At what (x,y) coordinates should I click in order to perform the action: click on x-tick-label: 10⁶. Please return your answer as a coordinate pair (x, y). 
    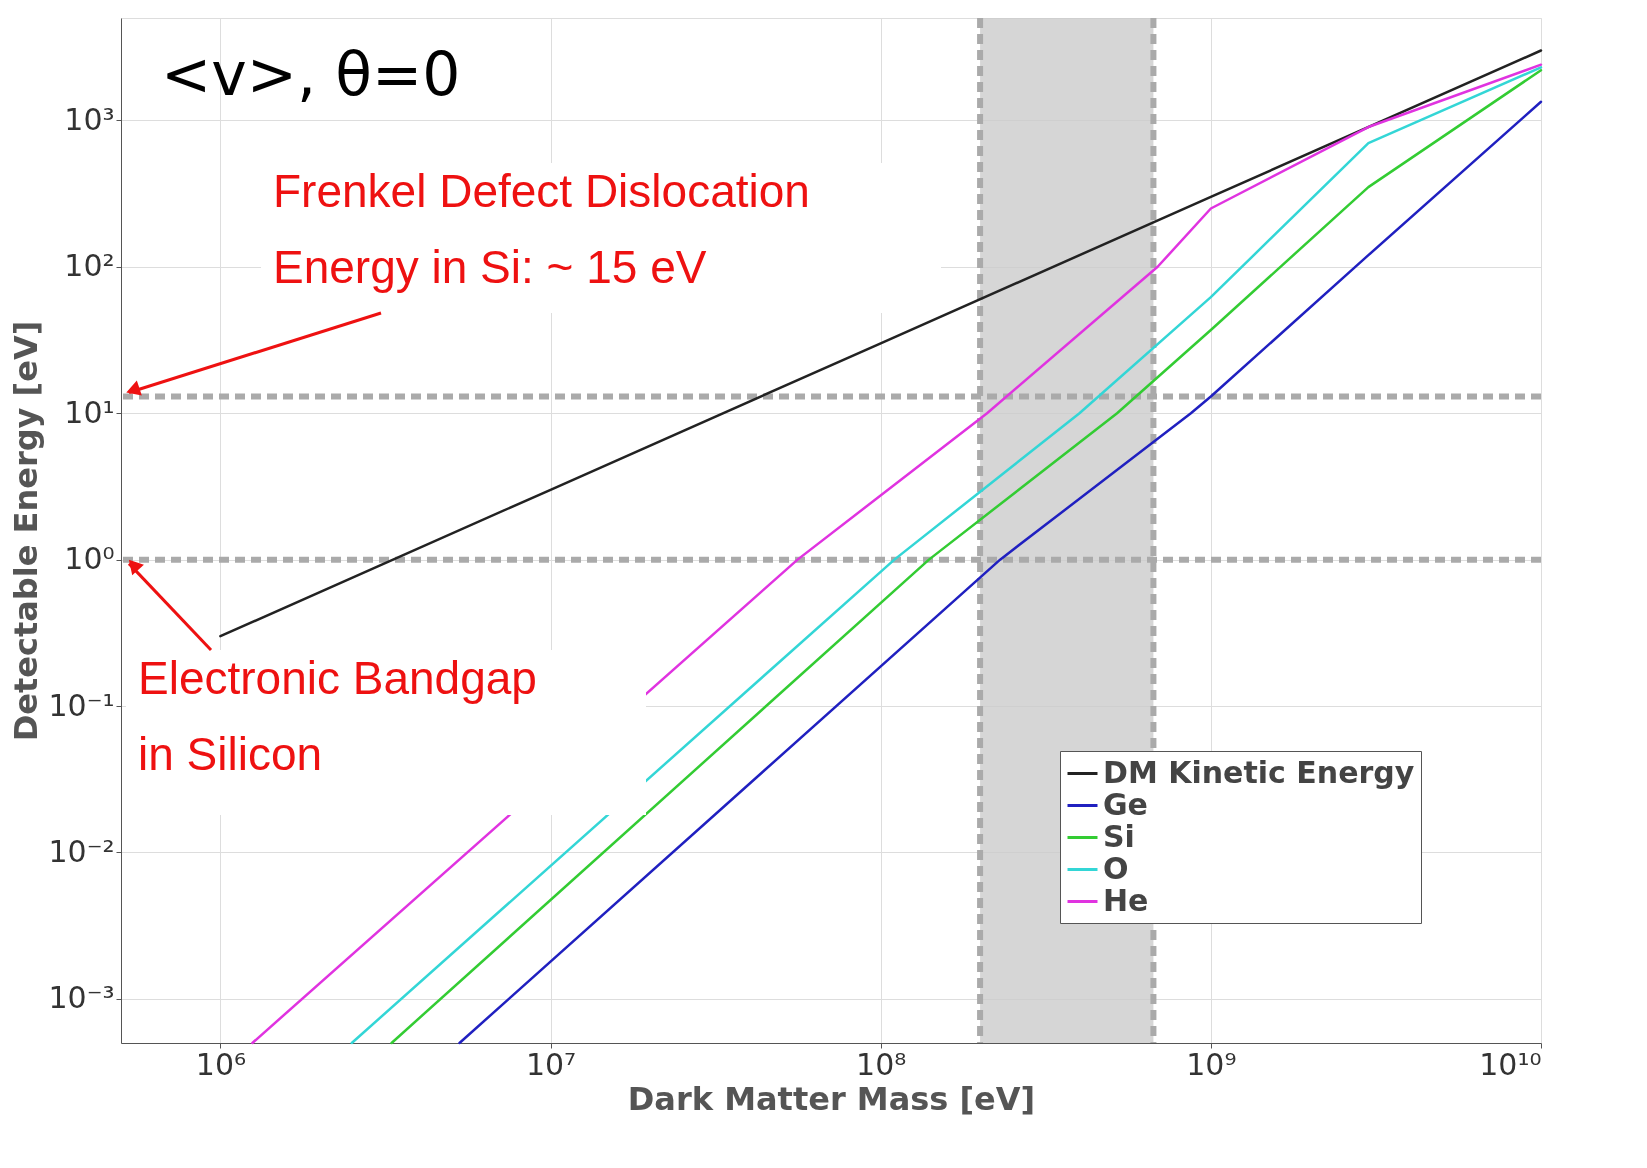
    Looking at the image, I should click on (220, 1064).